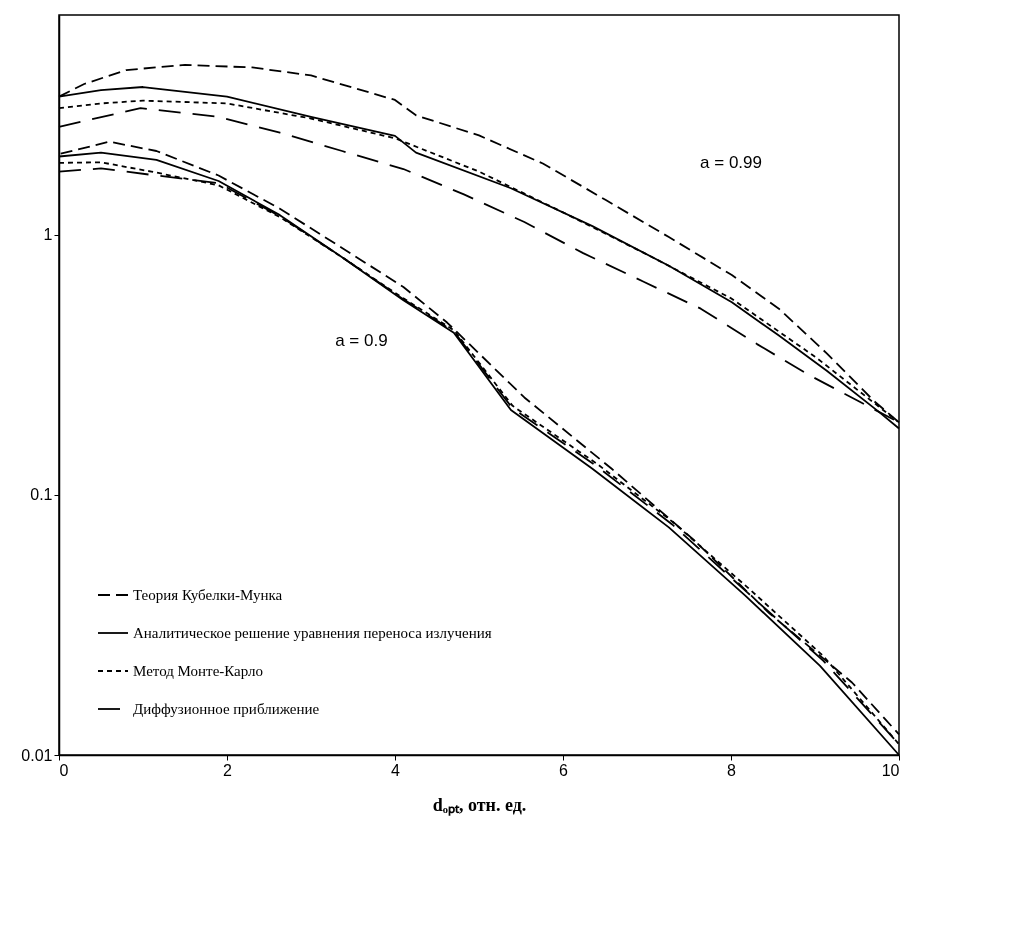 The height and width of the screenshot is (929, 1013). I want to click on x-tick-label: 2, so click(228, 770).